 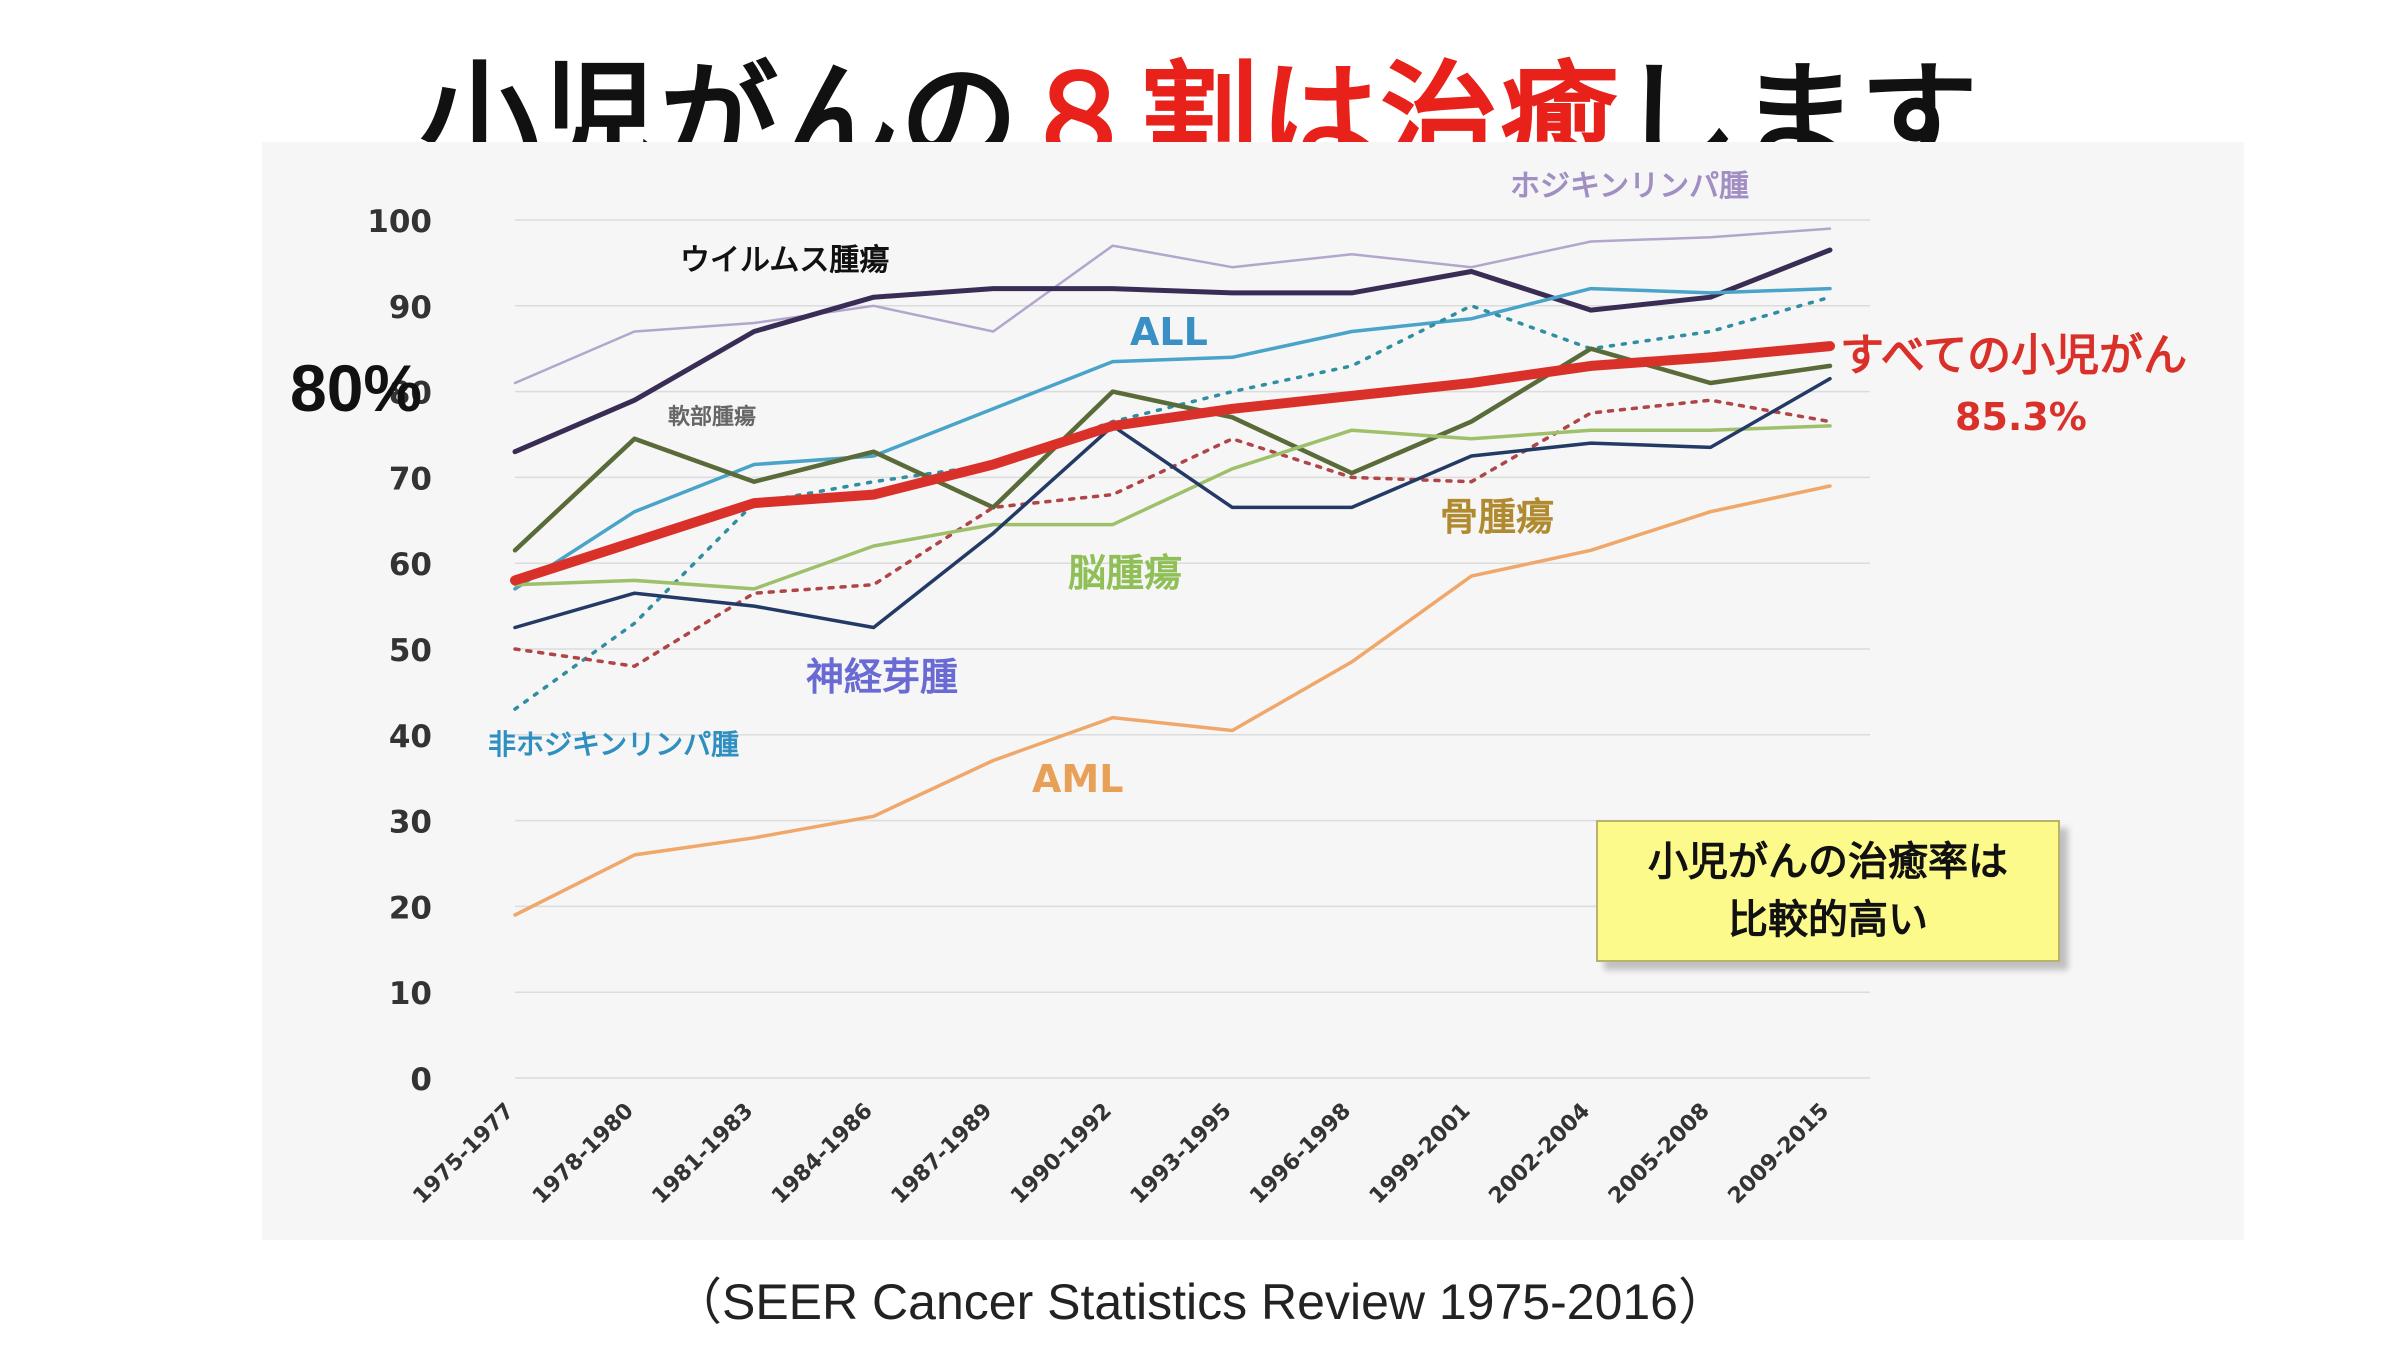 What do you see at coordinates (1125, 573) in the screenshot?
I see `series-annotation: 脳腫瘍` at bounding box center [1125, 573].